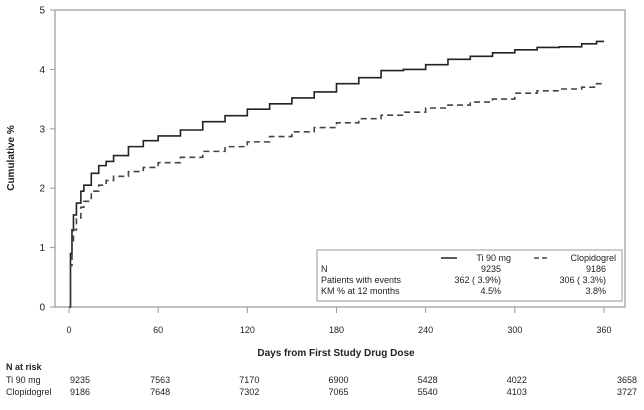  What do you see at coordinates (627, 392) in the screenshot?
I see `risk-value: 3727` at bounding box center [627, 392].